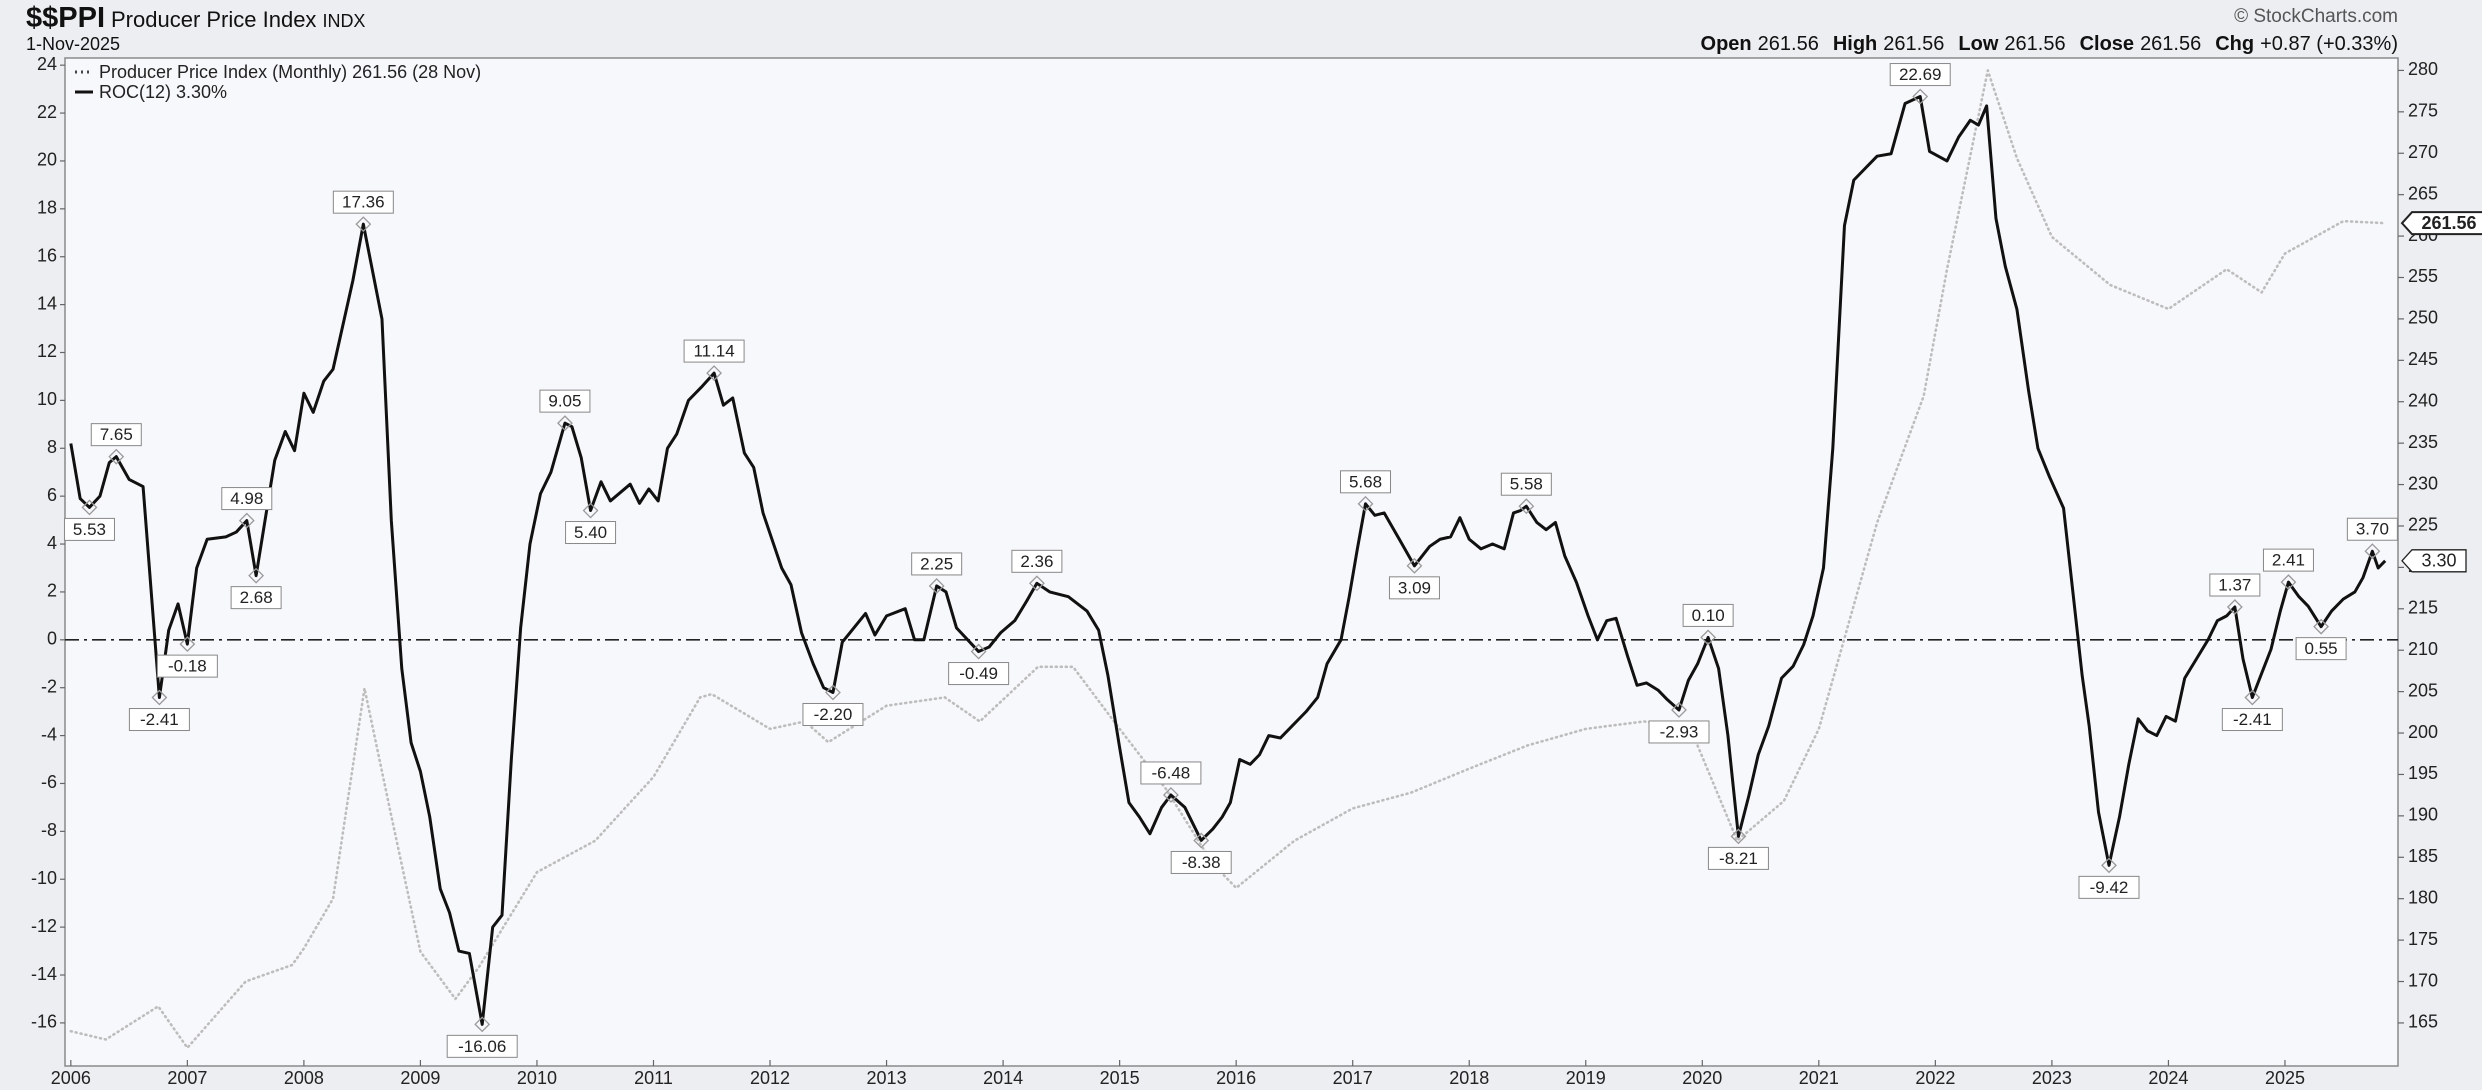 The image size is (2482, 1090). What do you see at coordinates (2423, 69) in the screenshot?
I see `y2-tick-label: 280` at bounding box center [2423, 69].